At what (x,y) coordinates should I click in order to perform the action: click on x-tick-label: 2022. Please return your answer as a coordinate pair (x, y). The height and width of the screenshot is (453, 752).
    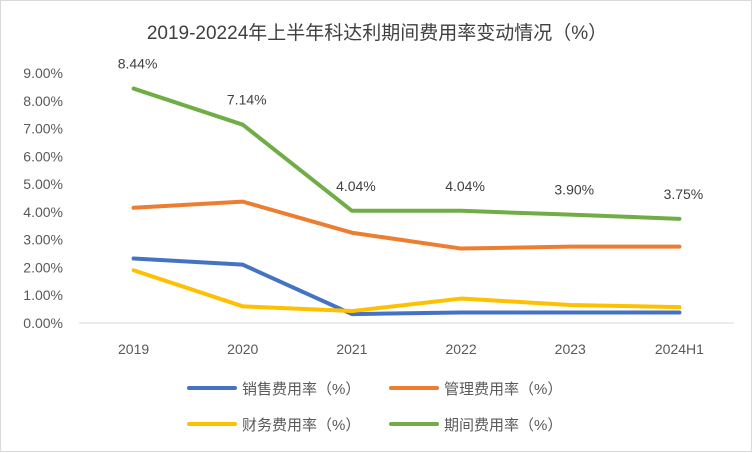
    Looking at the image, I should click on (461, 349).